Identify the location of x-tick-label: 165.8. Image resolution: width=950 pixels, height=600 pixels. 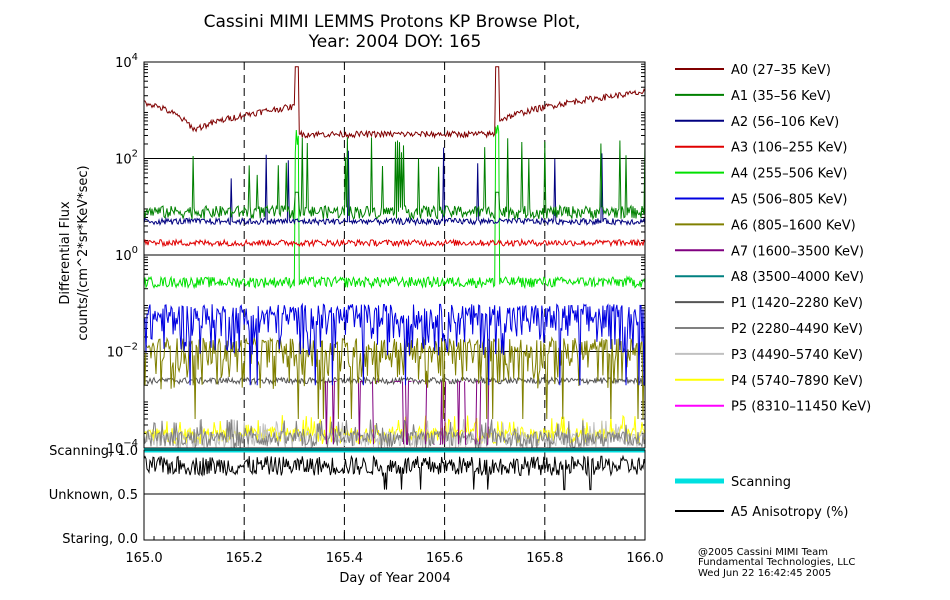
(544, 558).